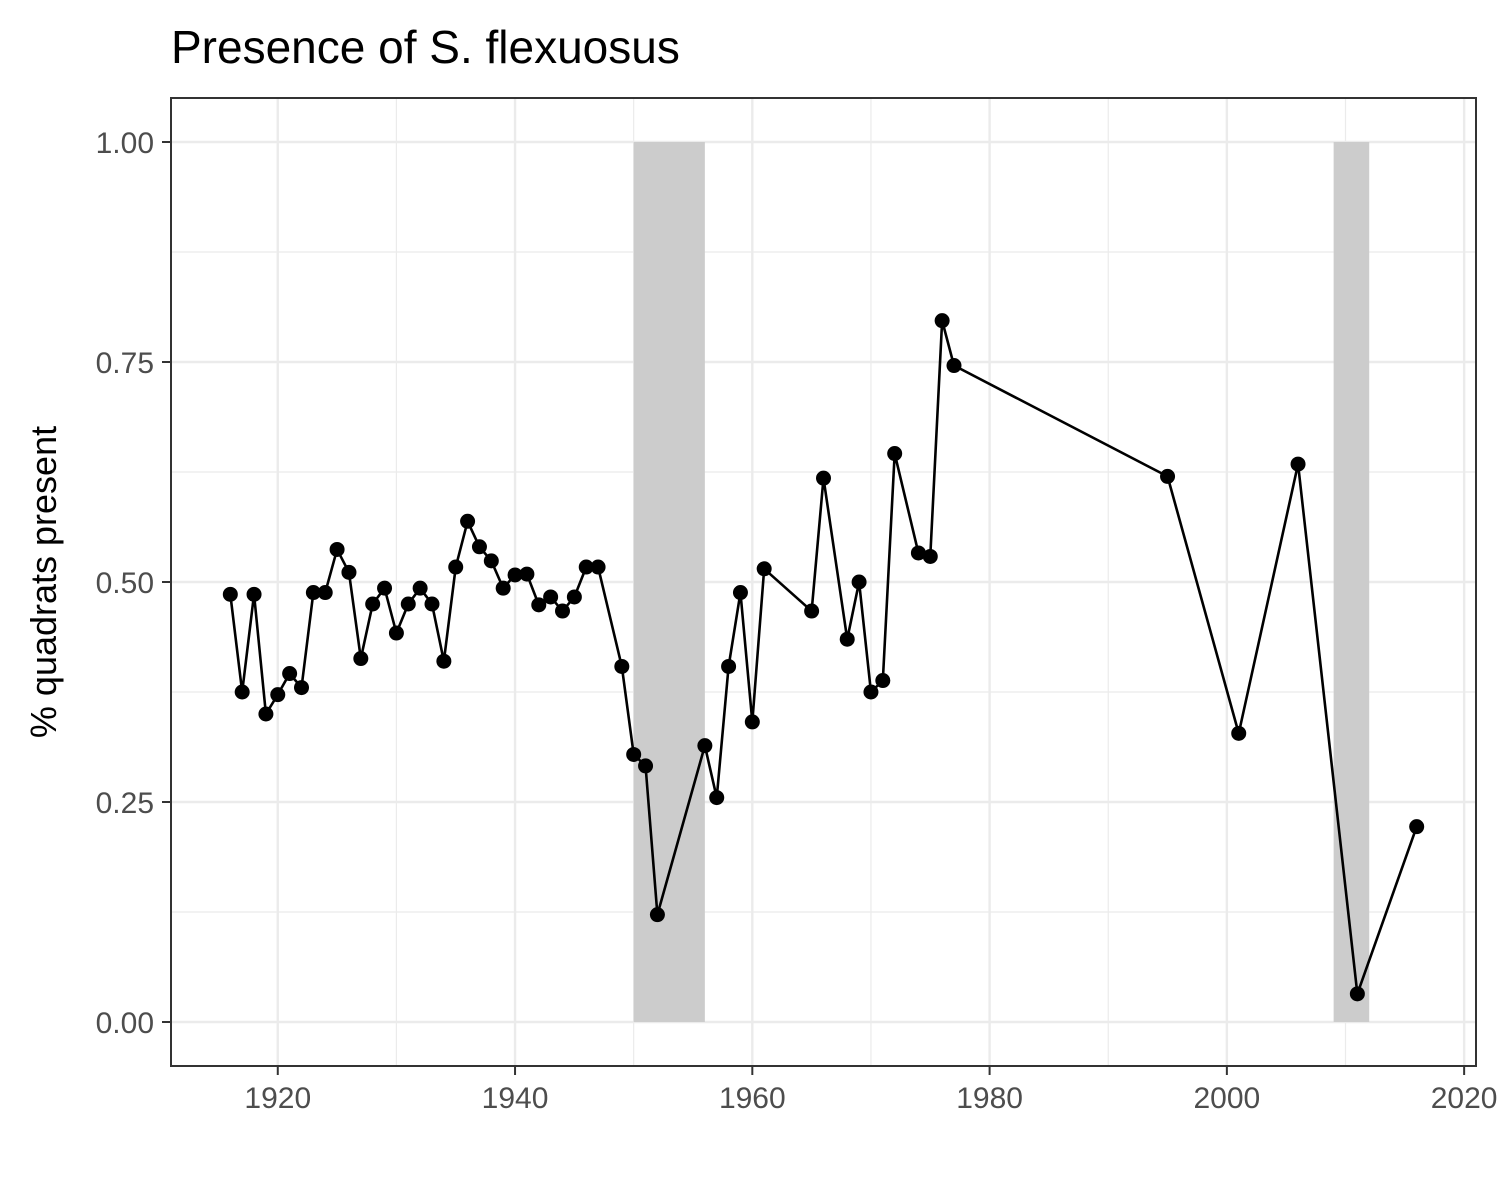  Describe the element at coordinates (125, 803) in the screenshot. I see `y-tick-label: 0.25` at that location.